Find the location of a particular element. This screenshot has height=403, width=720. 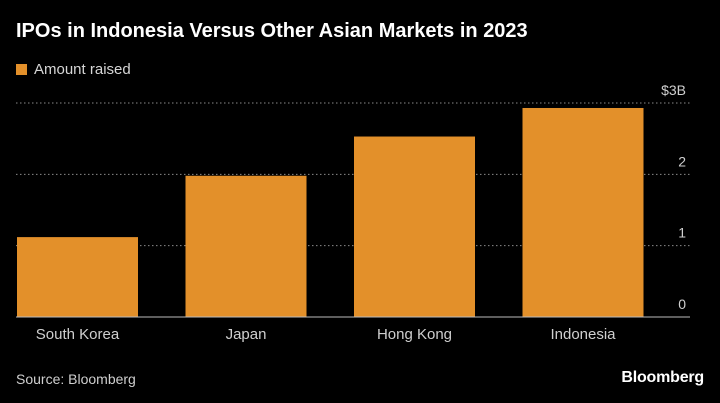

bar-hong-kong is located at coordinates (414, 226).